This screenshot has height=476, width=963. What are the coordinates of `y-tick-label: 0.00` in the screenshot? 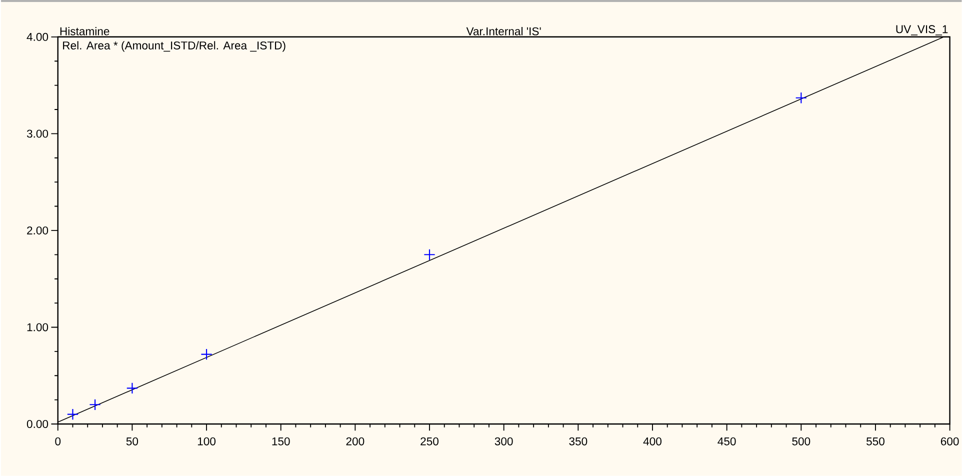 It's located at (37, 424).